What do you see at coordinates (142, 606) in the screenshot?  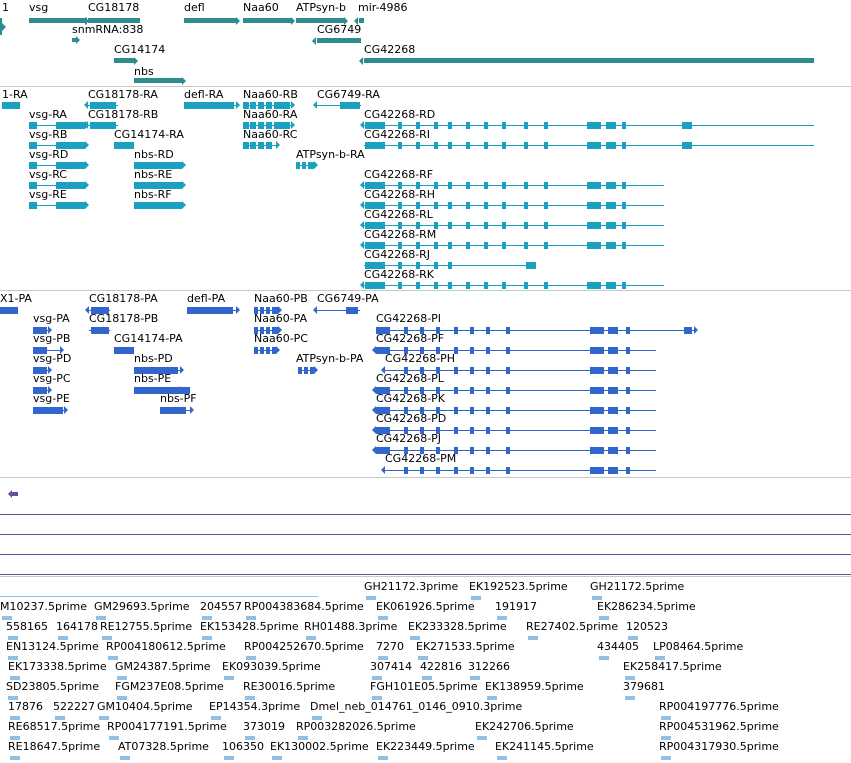 I see `est-label: GM29693.5prime` at bounding box center [142, 606].